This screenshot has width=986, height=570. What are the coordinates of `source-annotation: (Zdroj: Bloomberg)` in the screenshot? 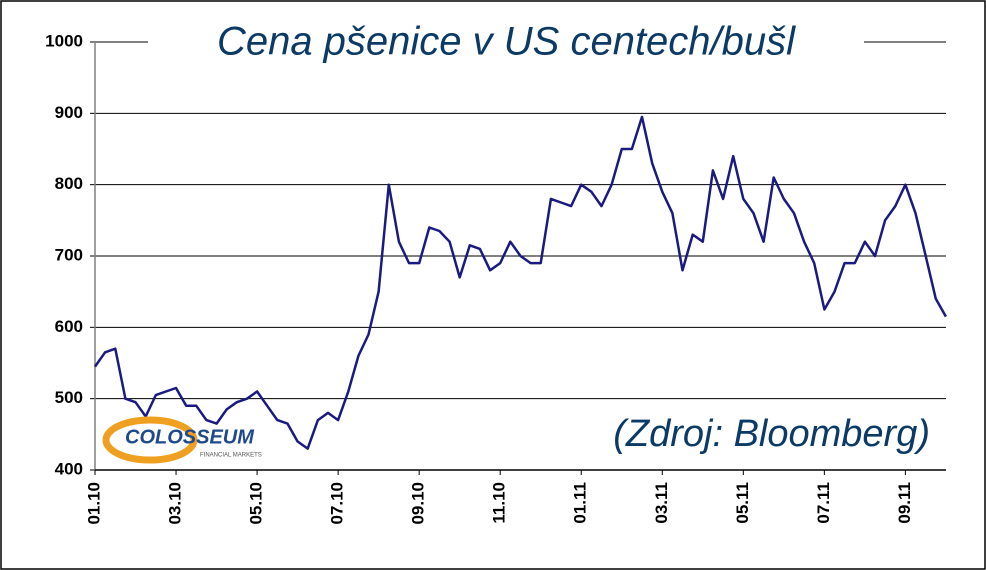 It's located at (771, 434).